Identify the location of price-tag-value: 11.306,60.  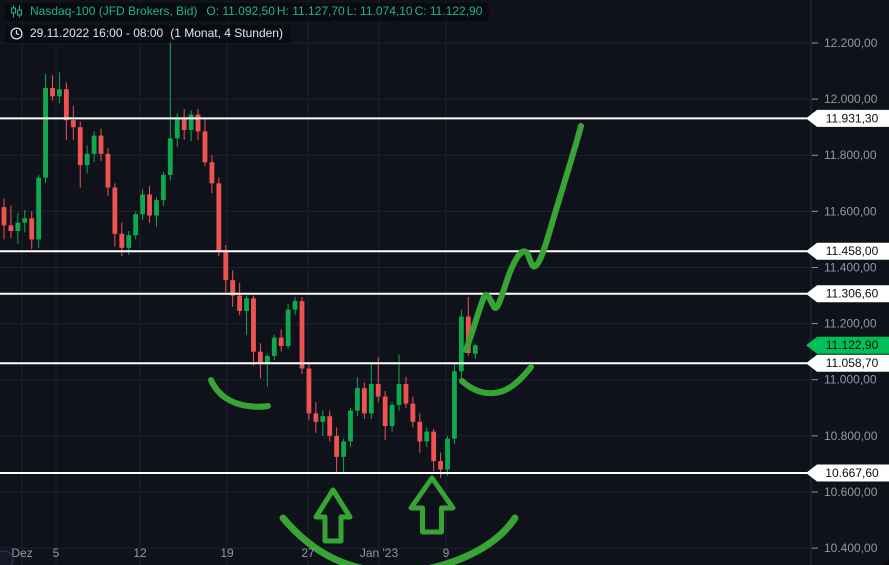
(852, 294).